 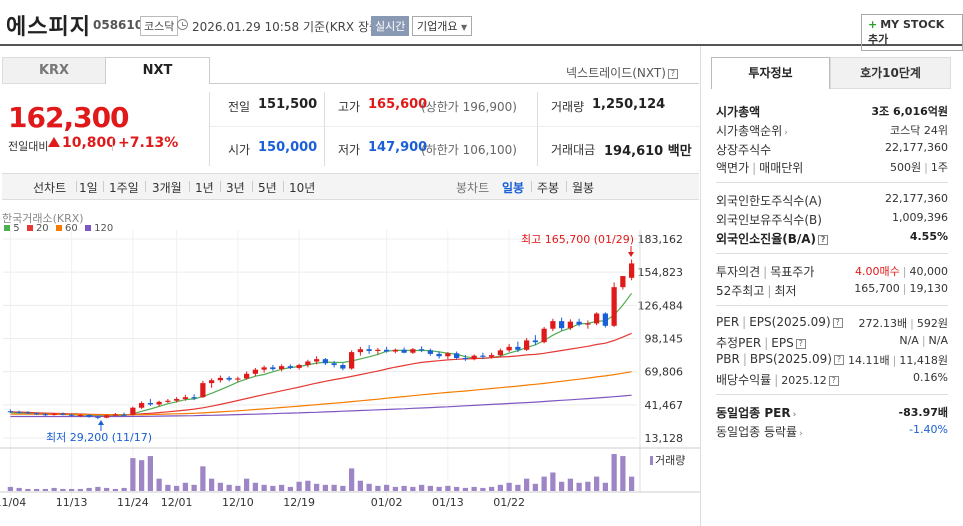 I want to click on ma60-swatch, so click(x=58, y=228).